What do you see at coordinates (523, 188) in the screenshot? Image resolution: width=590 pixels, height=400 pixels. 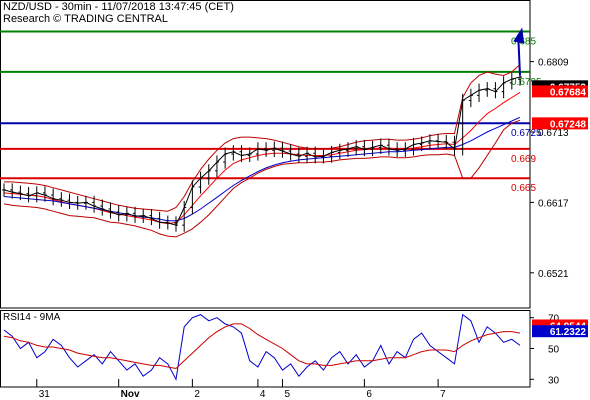 I see `level-label: 0.665` at bounding box center [523, 188].